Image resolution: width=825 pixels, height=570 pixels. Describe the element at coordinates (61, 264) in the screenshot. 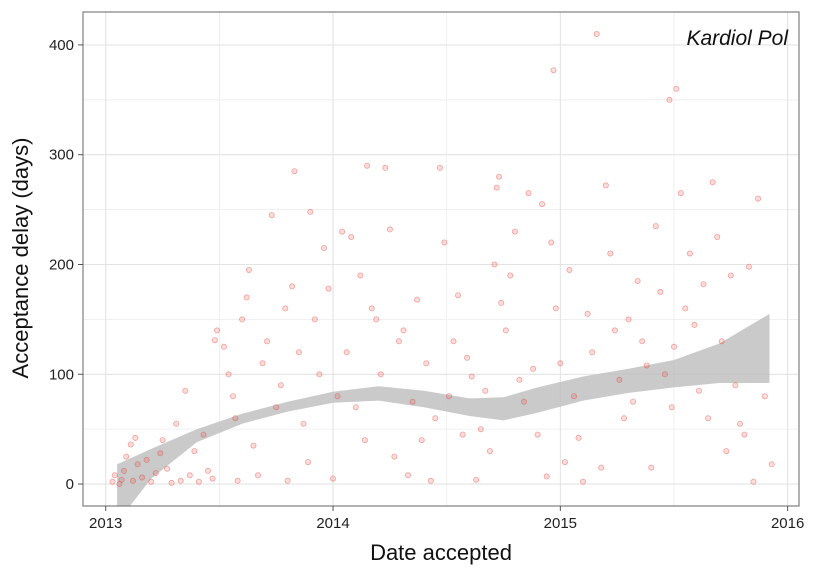

I see `y-tick-label: 200` at that location.